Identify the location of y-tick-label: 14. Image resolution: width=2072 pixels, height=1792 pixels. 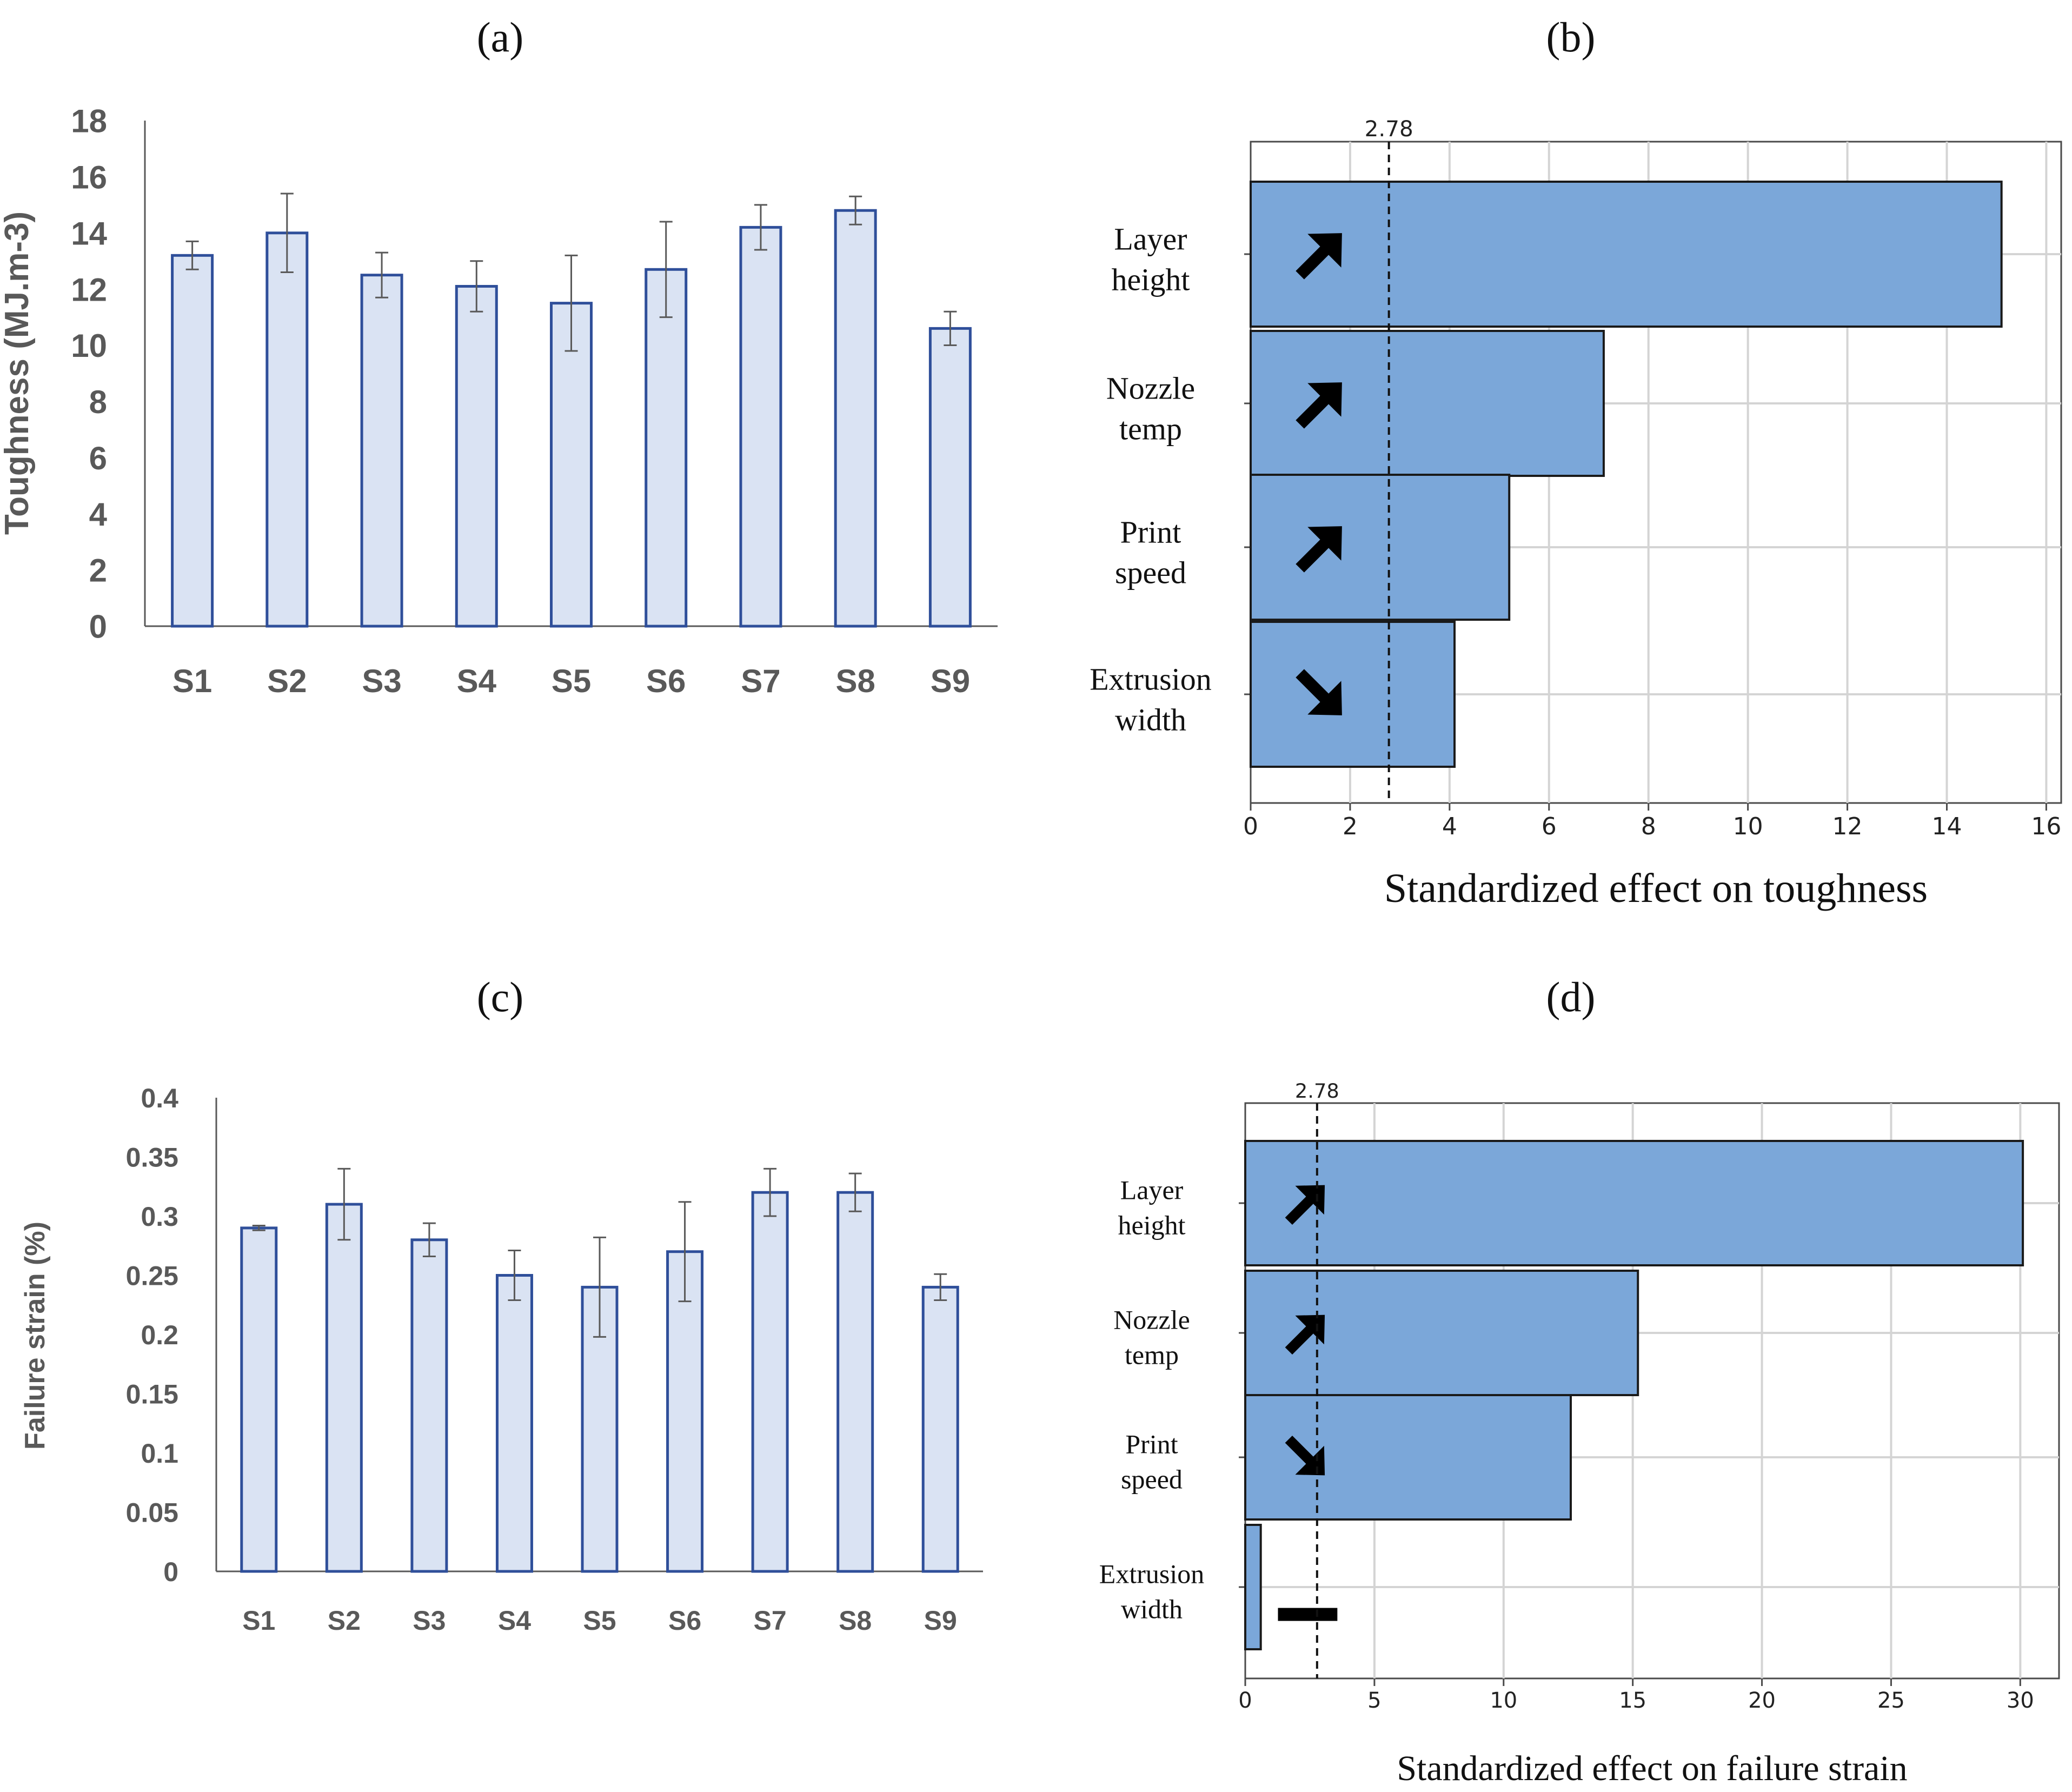
(89, 233).